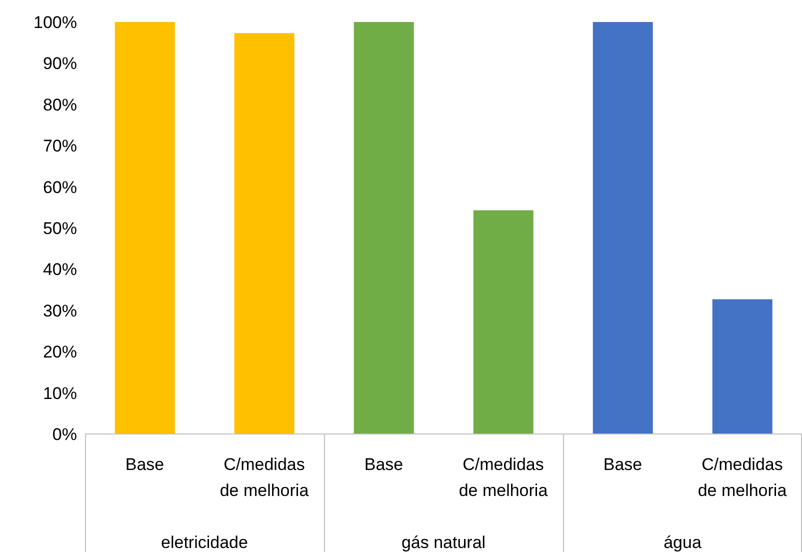 The image size is (802, 552). Describe the element at coordinates (59, 352) in the screenshot. I see `y-tick-label: 20%` at that location.